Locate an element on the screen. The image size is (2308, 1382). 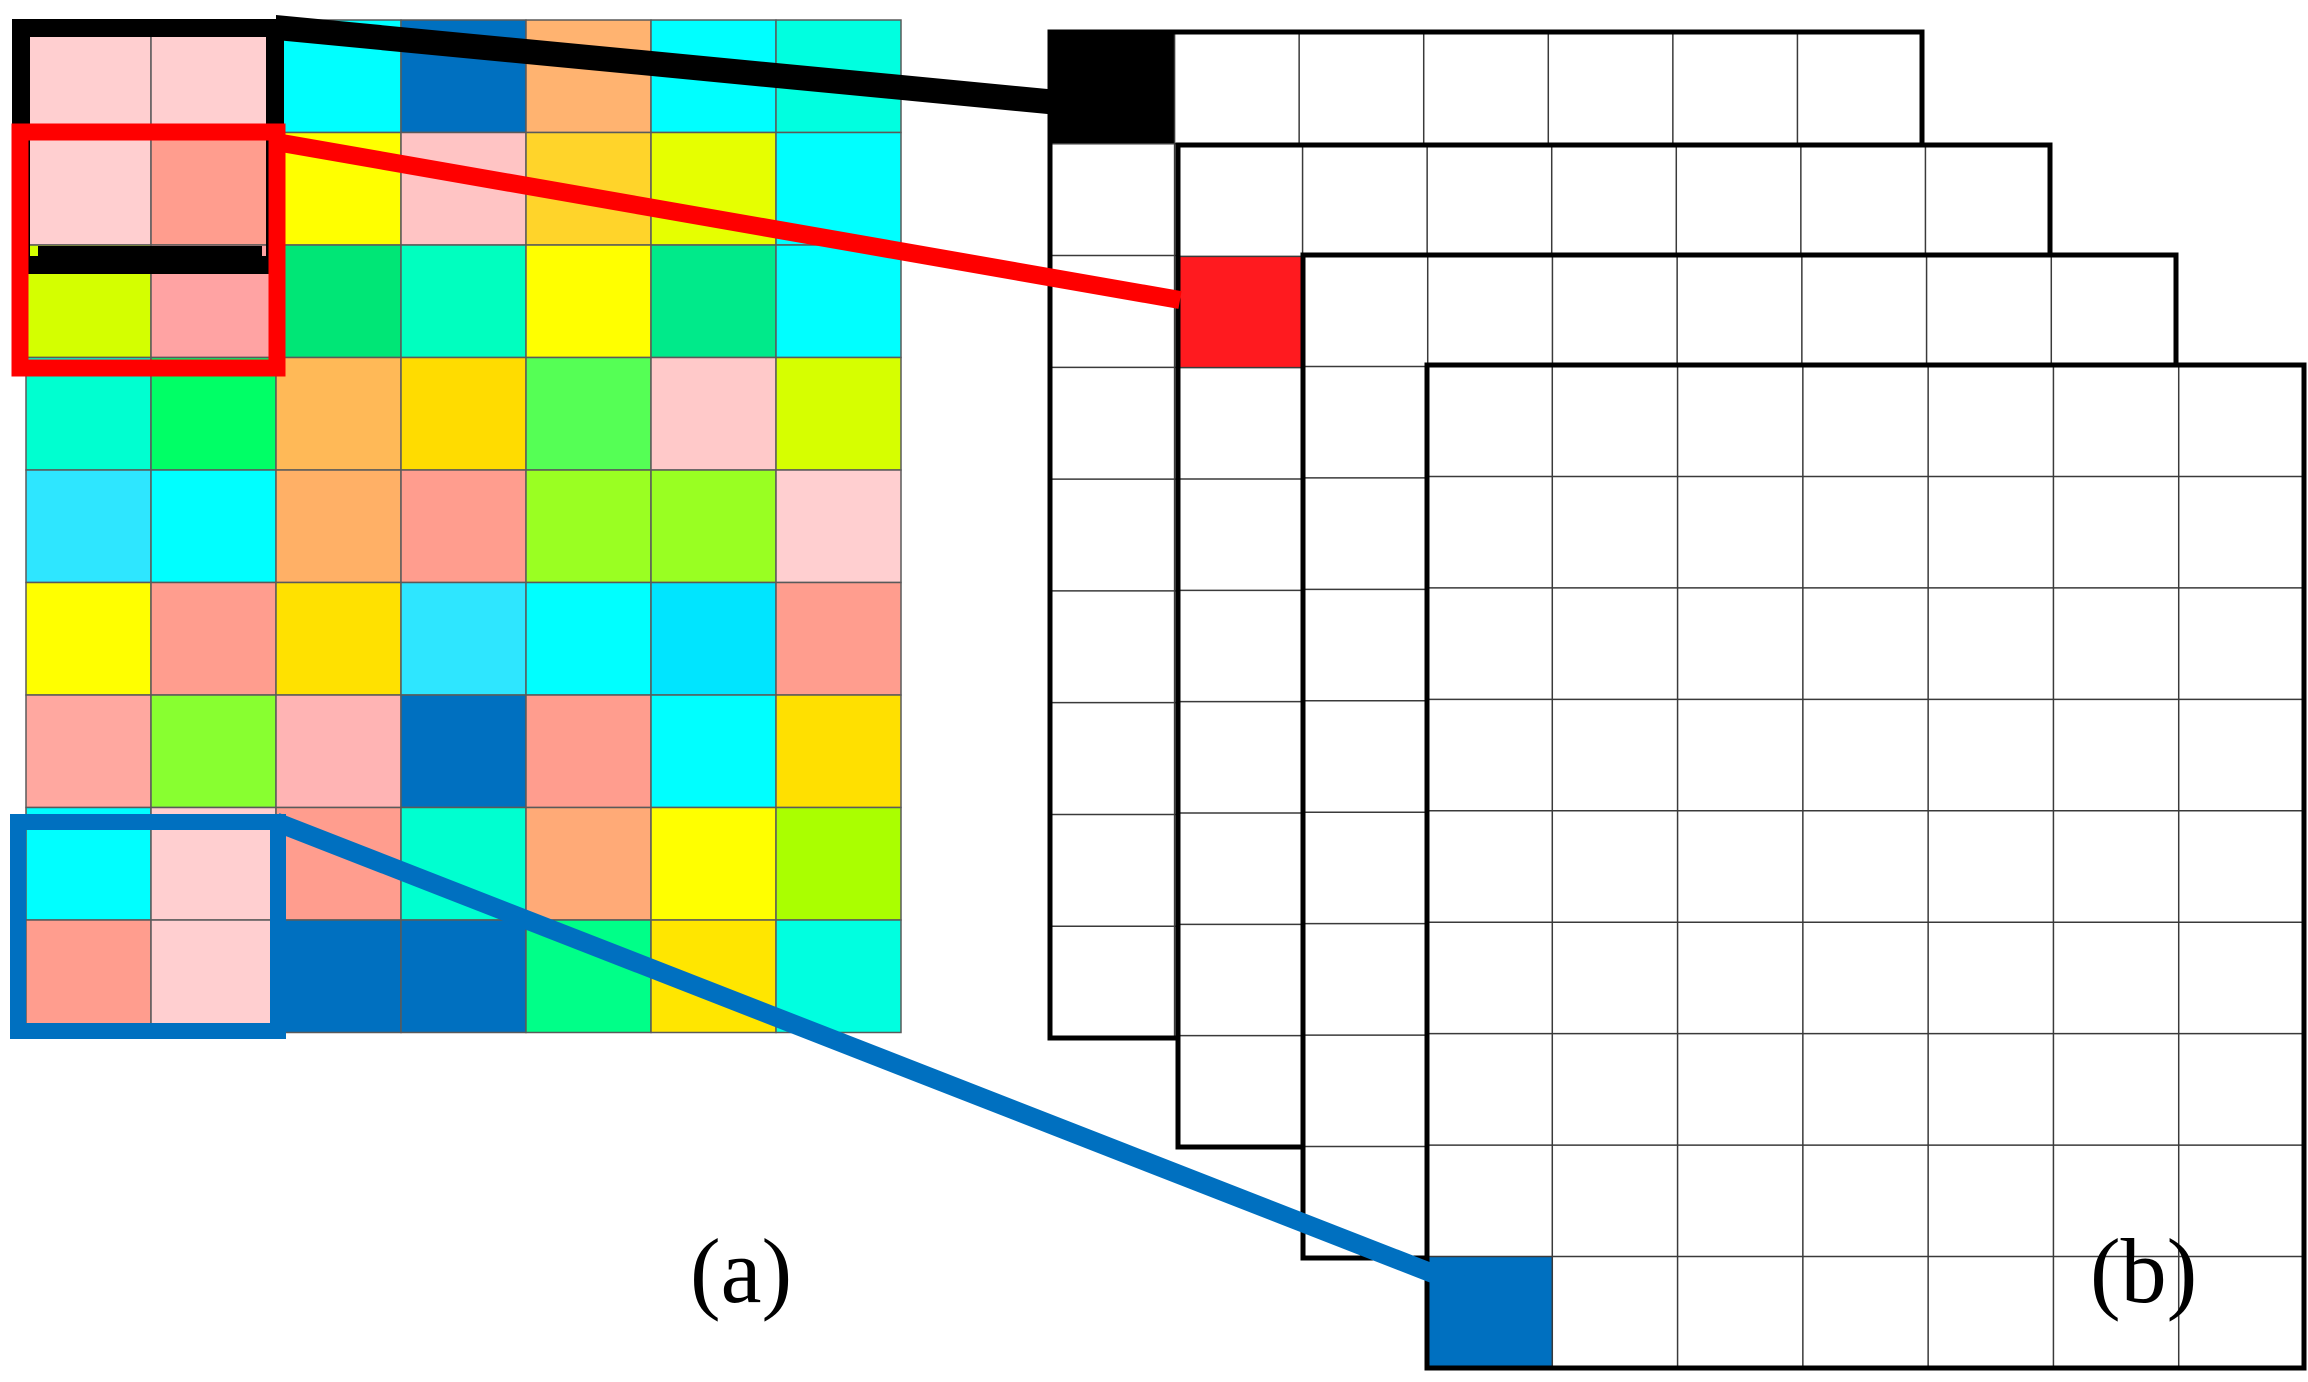
receptive-field-boxes is located at coordinates (148, 529).